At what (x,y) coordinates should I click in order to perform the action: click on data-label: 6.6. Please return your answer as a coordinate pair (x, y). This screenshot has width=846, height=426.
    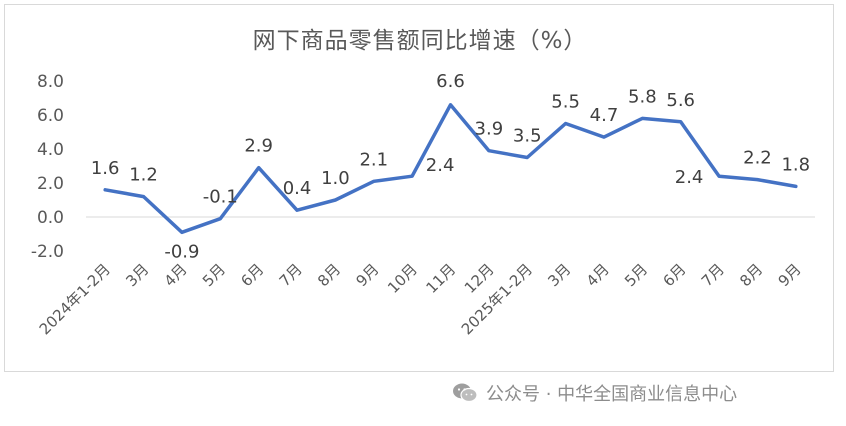
    Looking at the image, I should click on (450, 81).